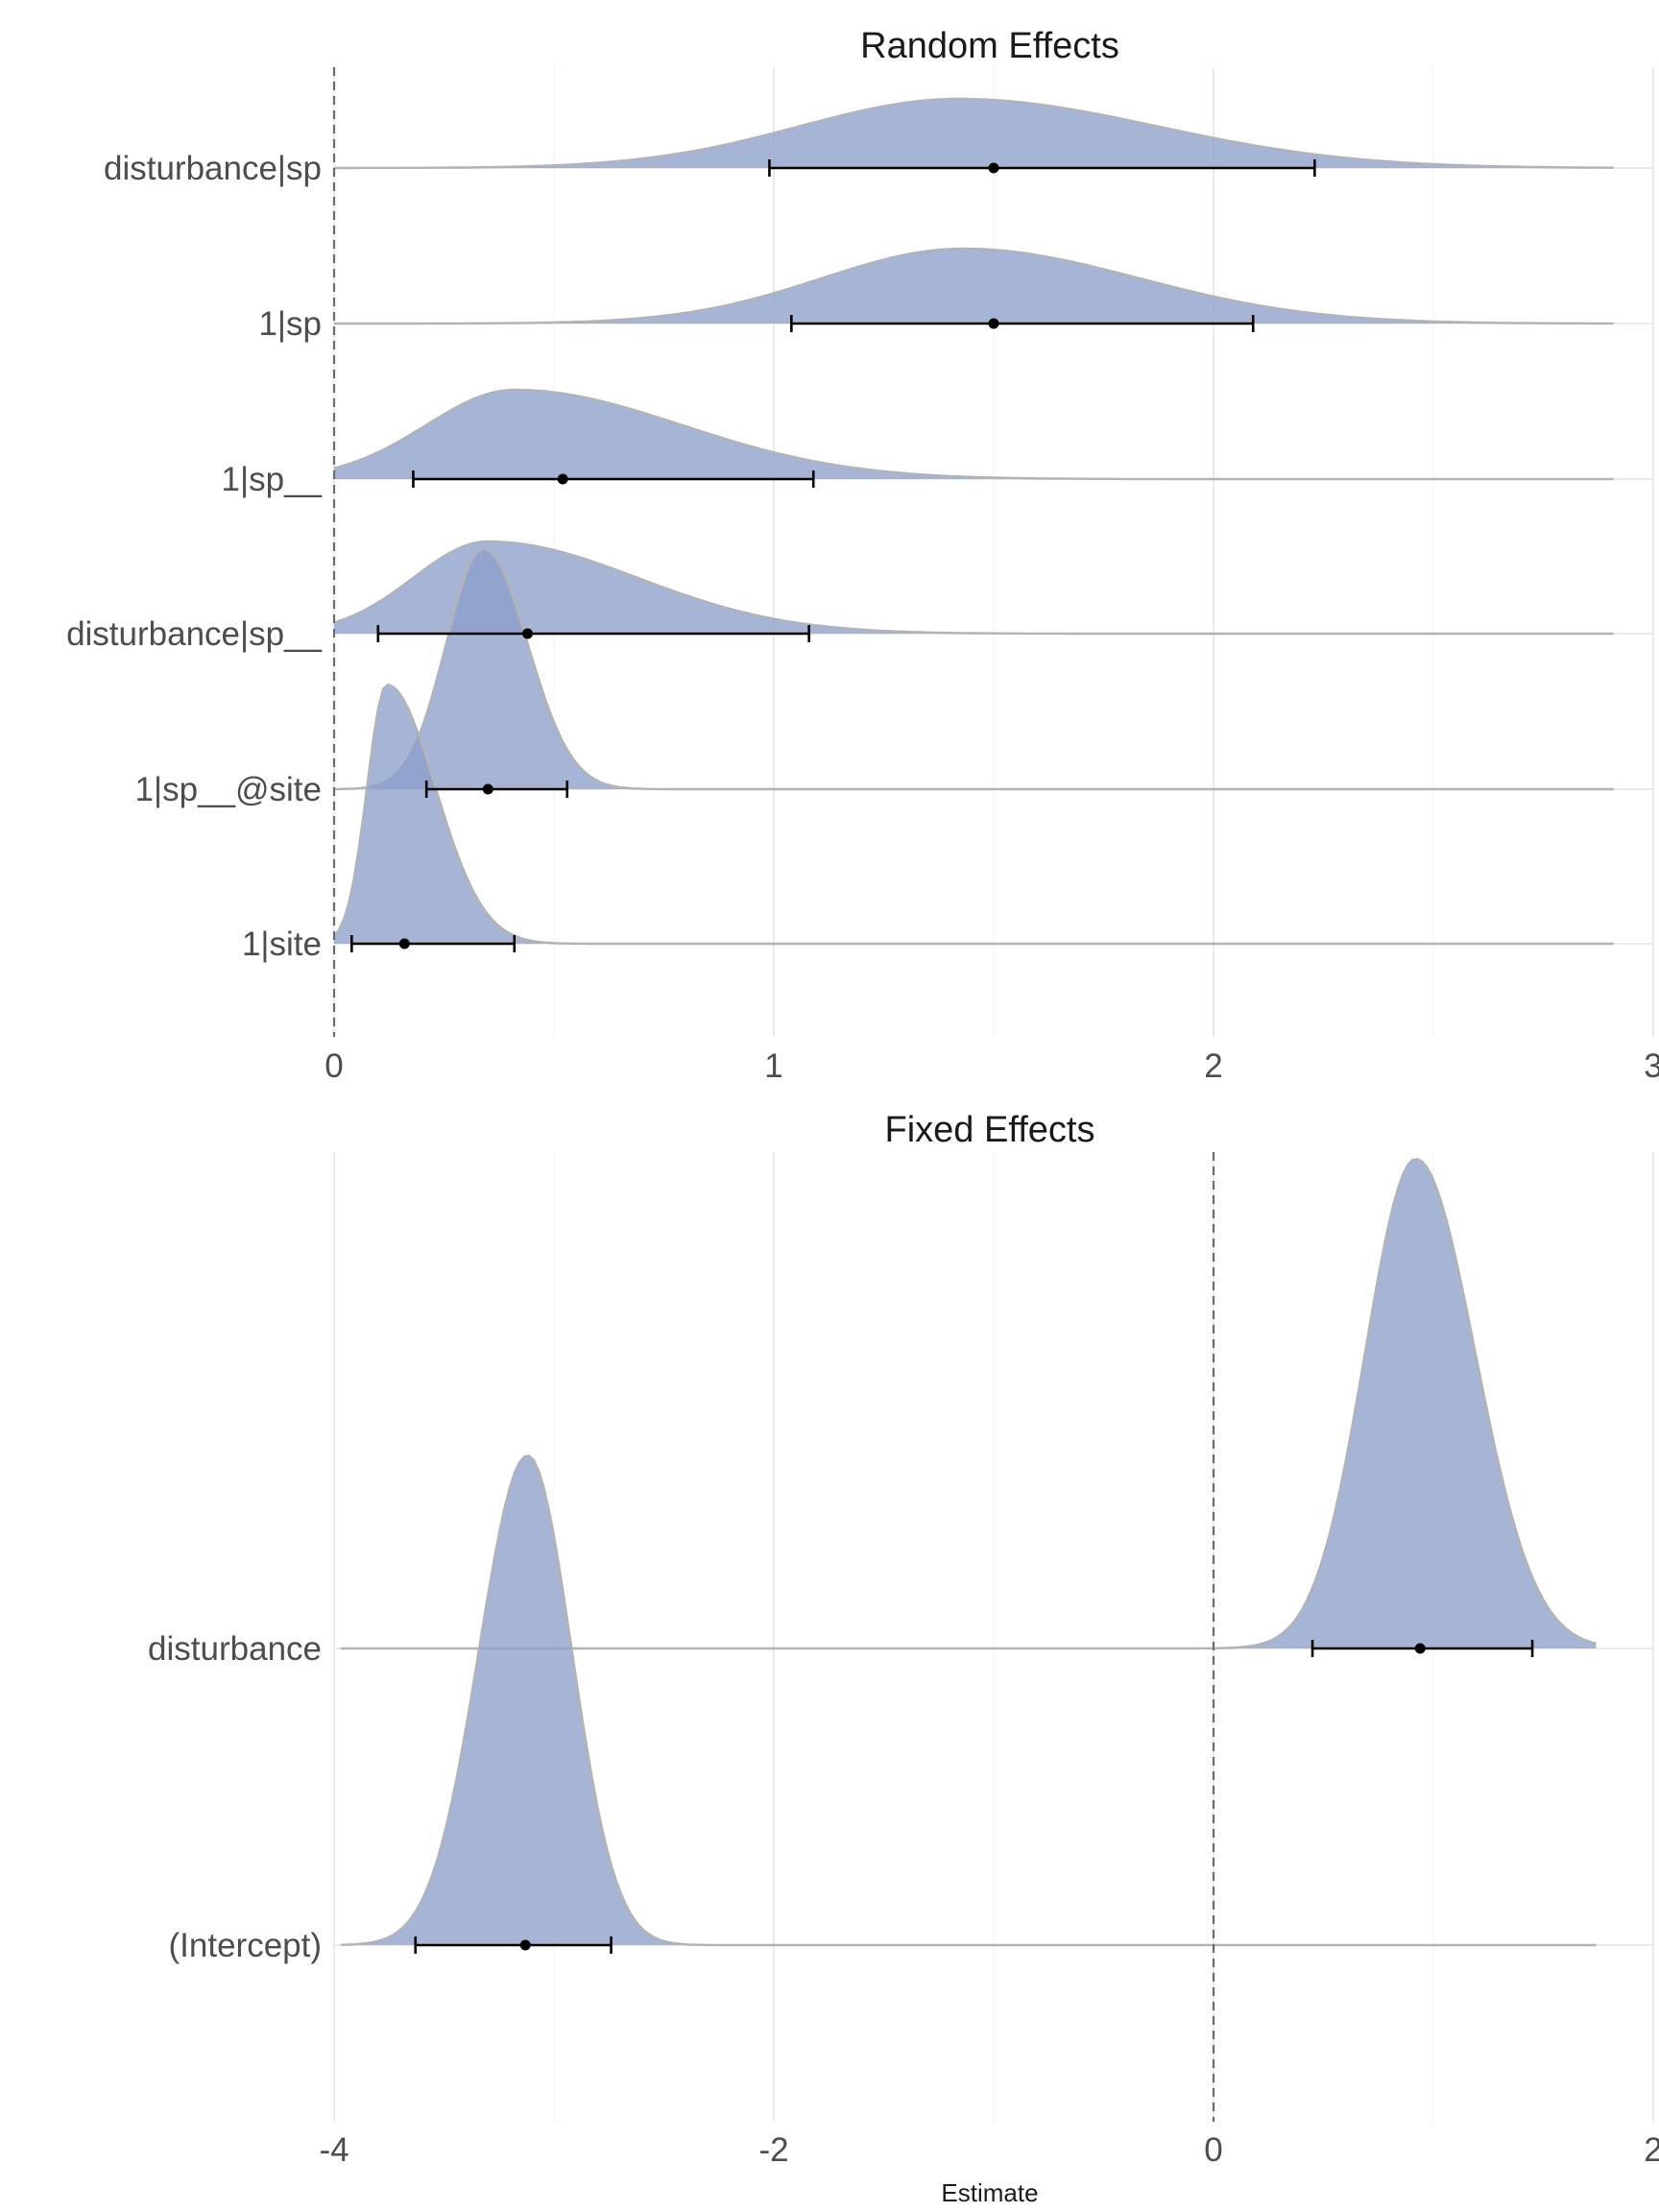  What do you see at coordinates (1420, 1648) in the screenshot?
I see `estimate-point-disturbance` at bounding box center [1420, 1648].